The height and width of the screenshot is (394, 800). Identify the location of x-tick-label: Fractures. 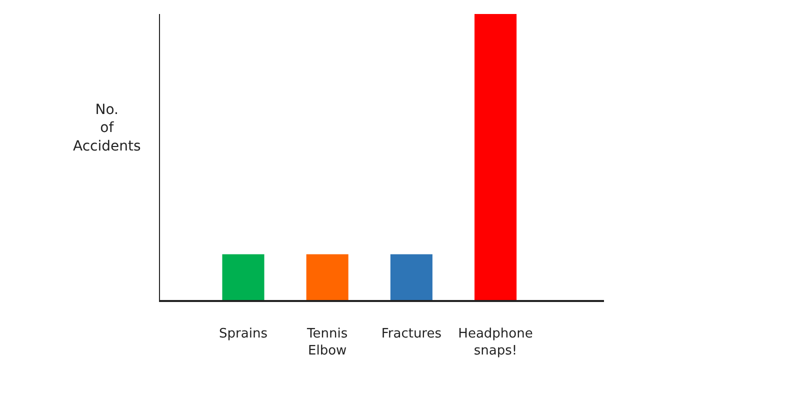
(411, 334).